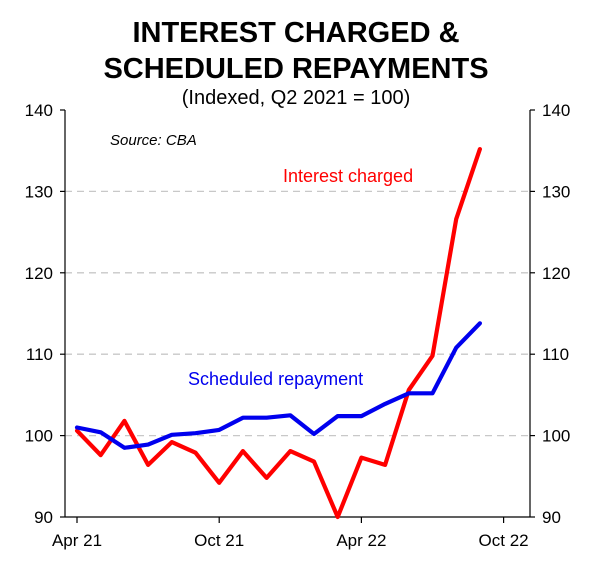 The image size is (610, 571). Describe the element at coordinates (77, 540) in the screenshot. I see `x-tick-label-0: Apr 21` at that location.